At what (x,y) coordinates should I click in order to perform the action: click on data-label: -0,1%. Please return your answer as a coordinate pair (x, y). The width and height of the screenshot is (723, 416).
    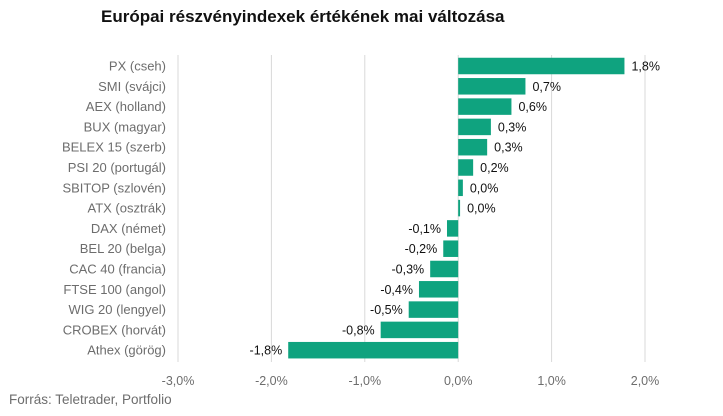
    Looking at the image, I should click on (424, 229).